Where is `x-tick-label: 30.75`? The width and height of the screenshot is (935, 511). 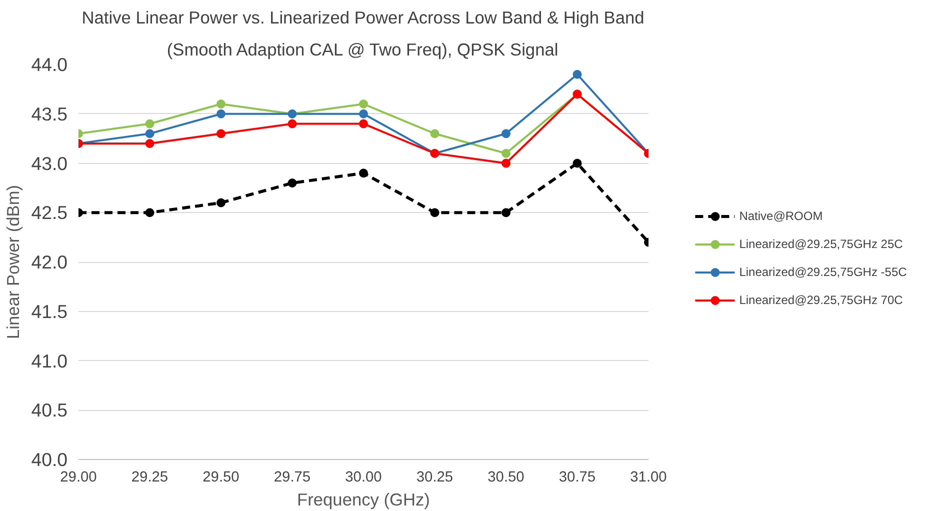
x-tick-label: 30.75 is located at coordinates (577, 478).